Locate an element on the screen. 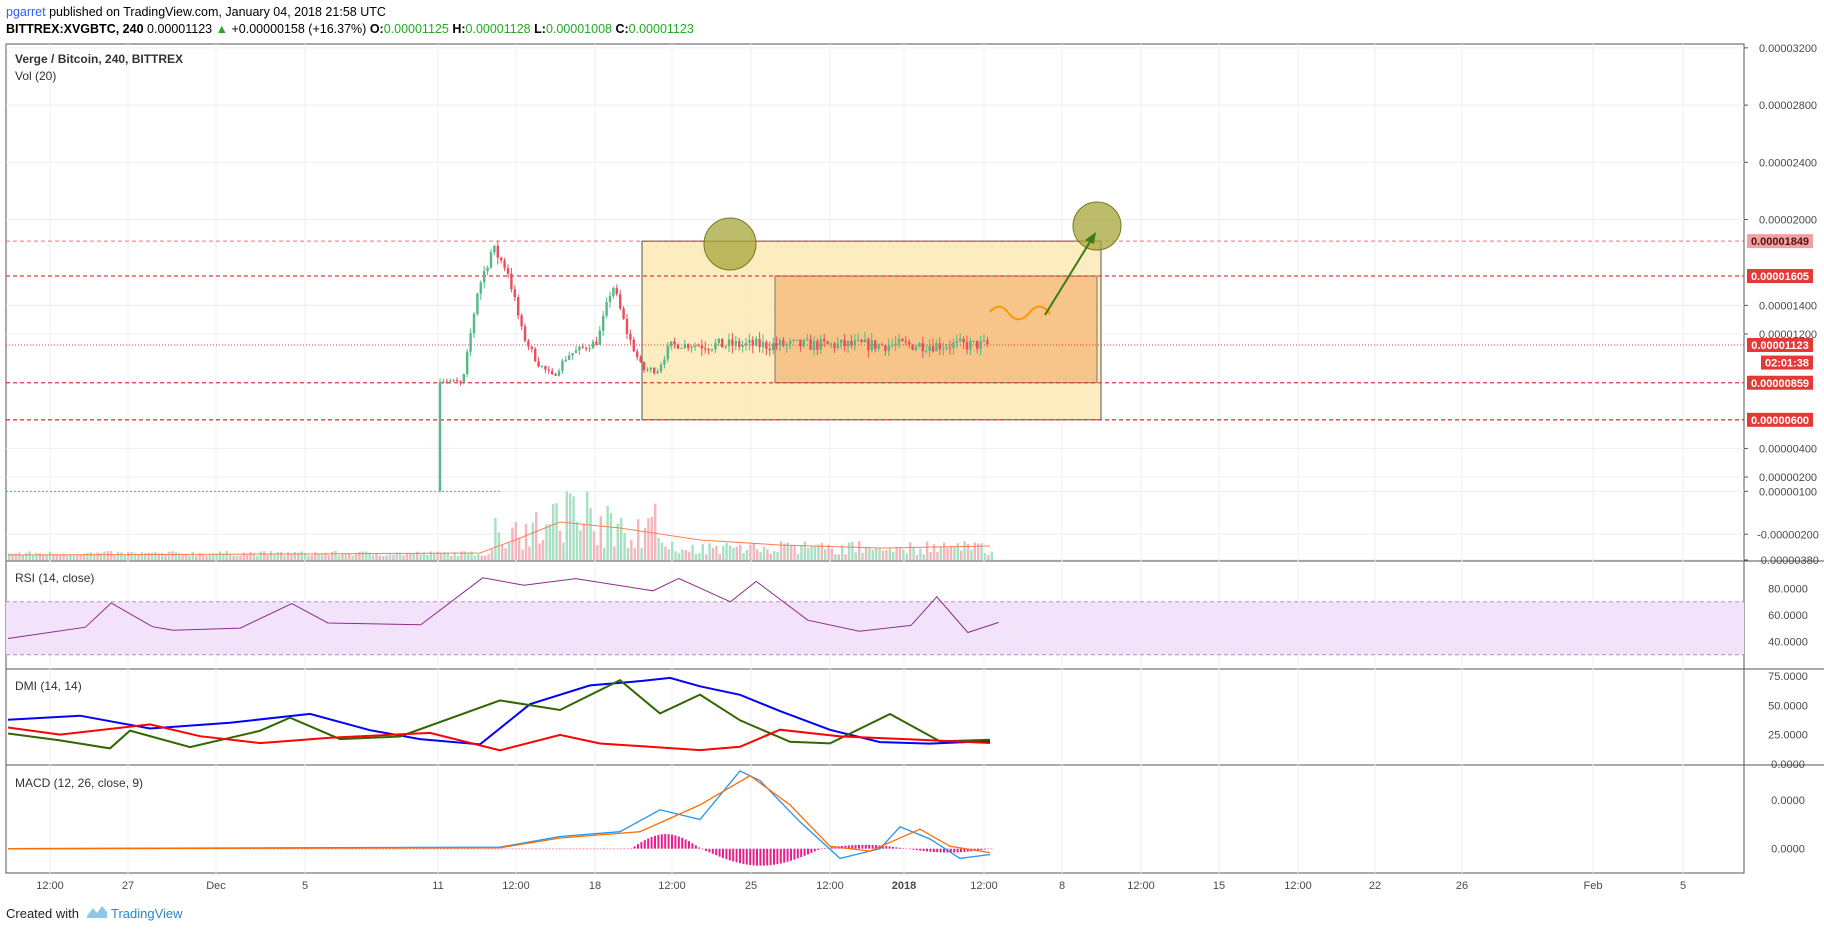 The width and height of the screenshot is (1824, 931). high-value: 0.00001128 is located at coordinates (498, 29).